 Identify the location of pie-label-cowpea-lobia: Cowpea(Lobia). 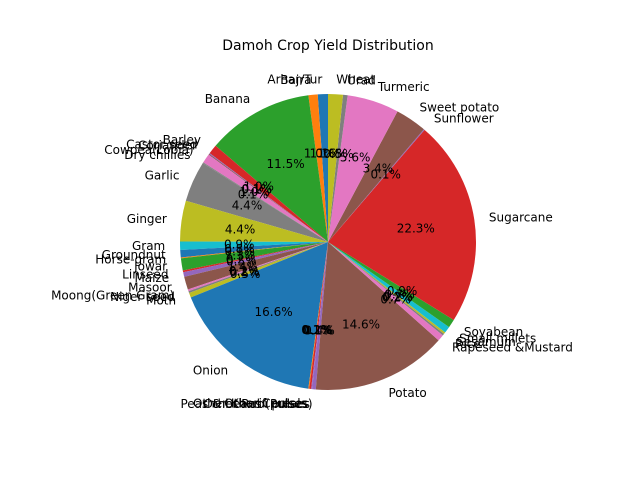
(148, 150).